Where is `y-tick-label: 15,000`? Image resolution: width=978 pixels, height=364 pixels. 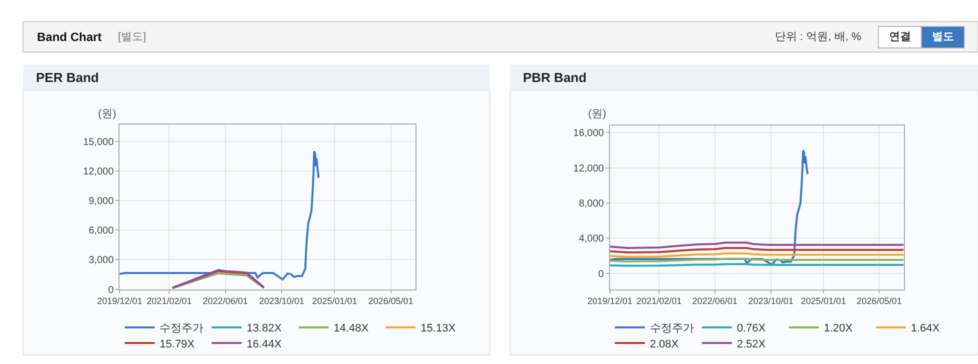 y-tick-label: 15,000 is located at coordinates (98, 142).